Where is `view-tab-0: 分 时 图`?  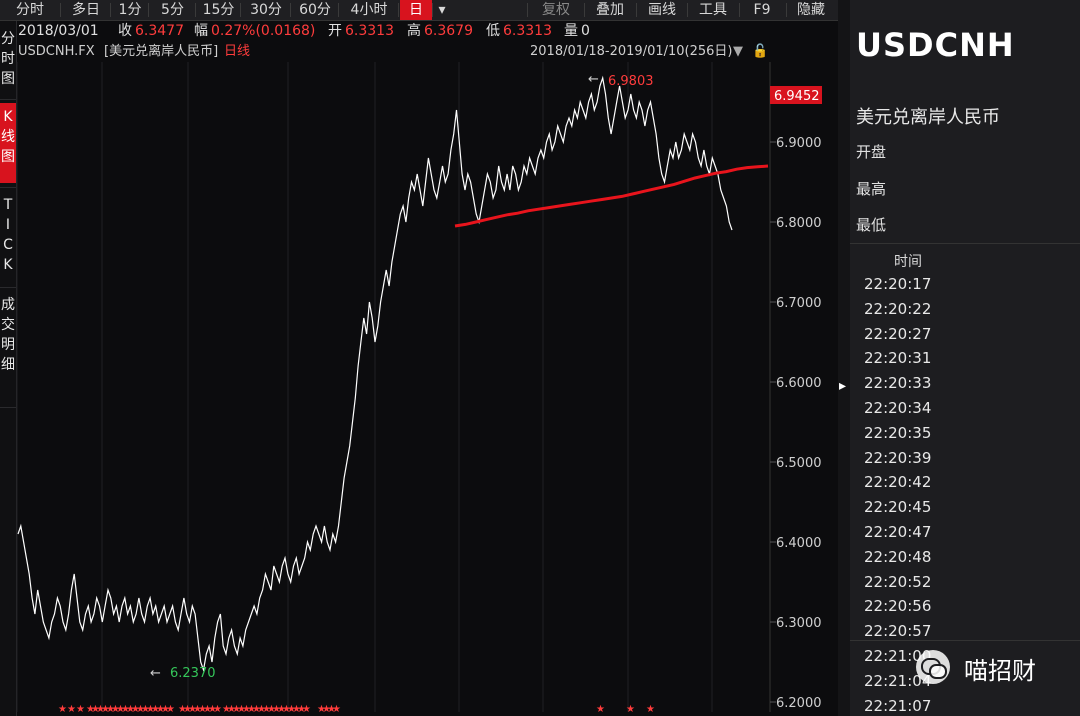
view-tab-0: 分 时 图 is located at coordinates (8, 59).